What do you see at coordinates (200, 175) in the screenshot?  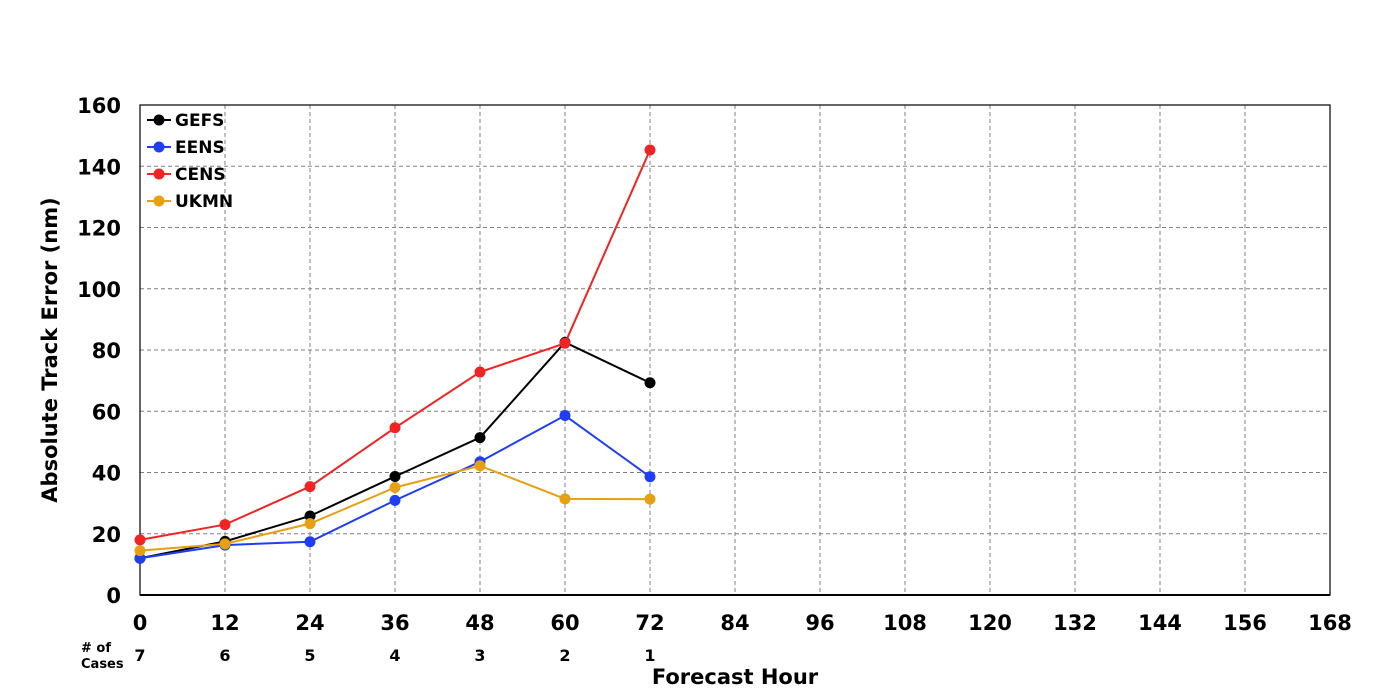 I see `legend-label-cens: CENS` at bounding box center [200, 175].